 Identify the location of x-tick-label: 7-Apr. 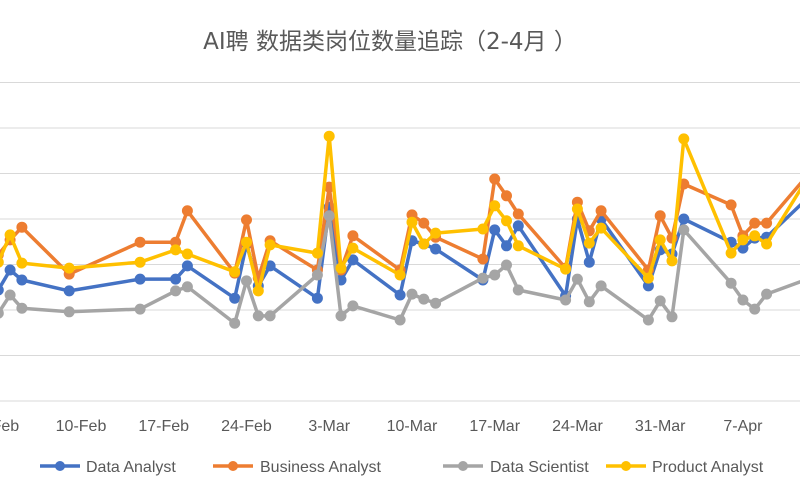
(743, 426).